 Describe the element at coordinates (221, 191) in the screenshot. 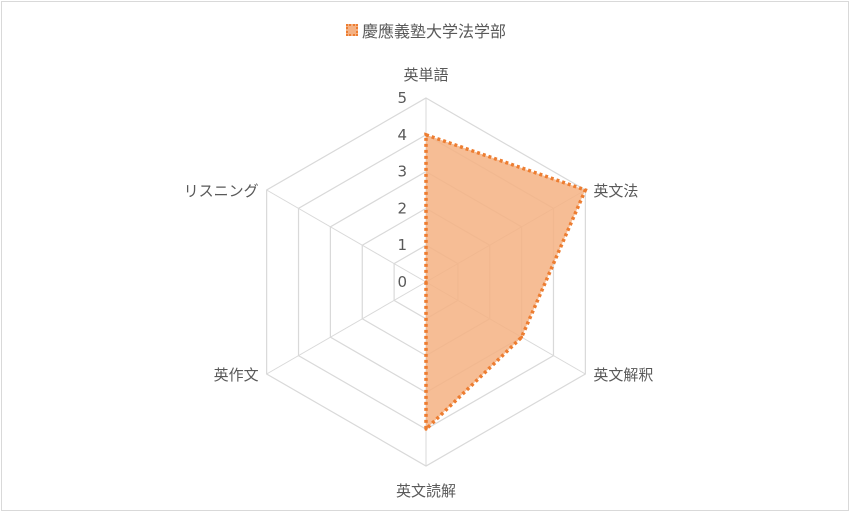

I see `axis-label-5: リスニング` at that location.